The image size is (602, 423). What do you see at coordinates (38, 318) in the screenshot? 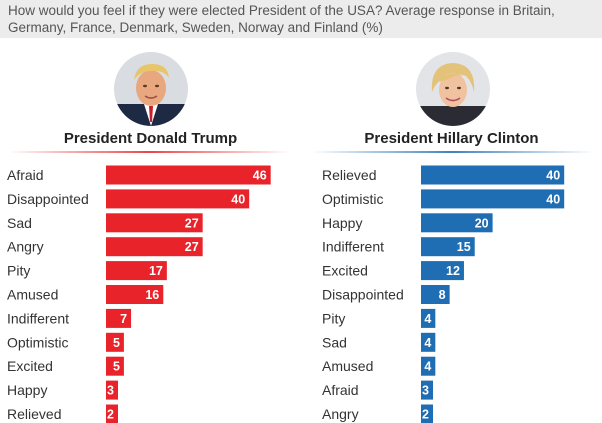
I see `trump-category-label: Indifferent` at bounding box center [38, 318].